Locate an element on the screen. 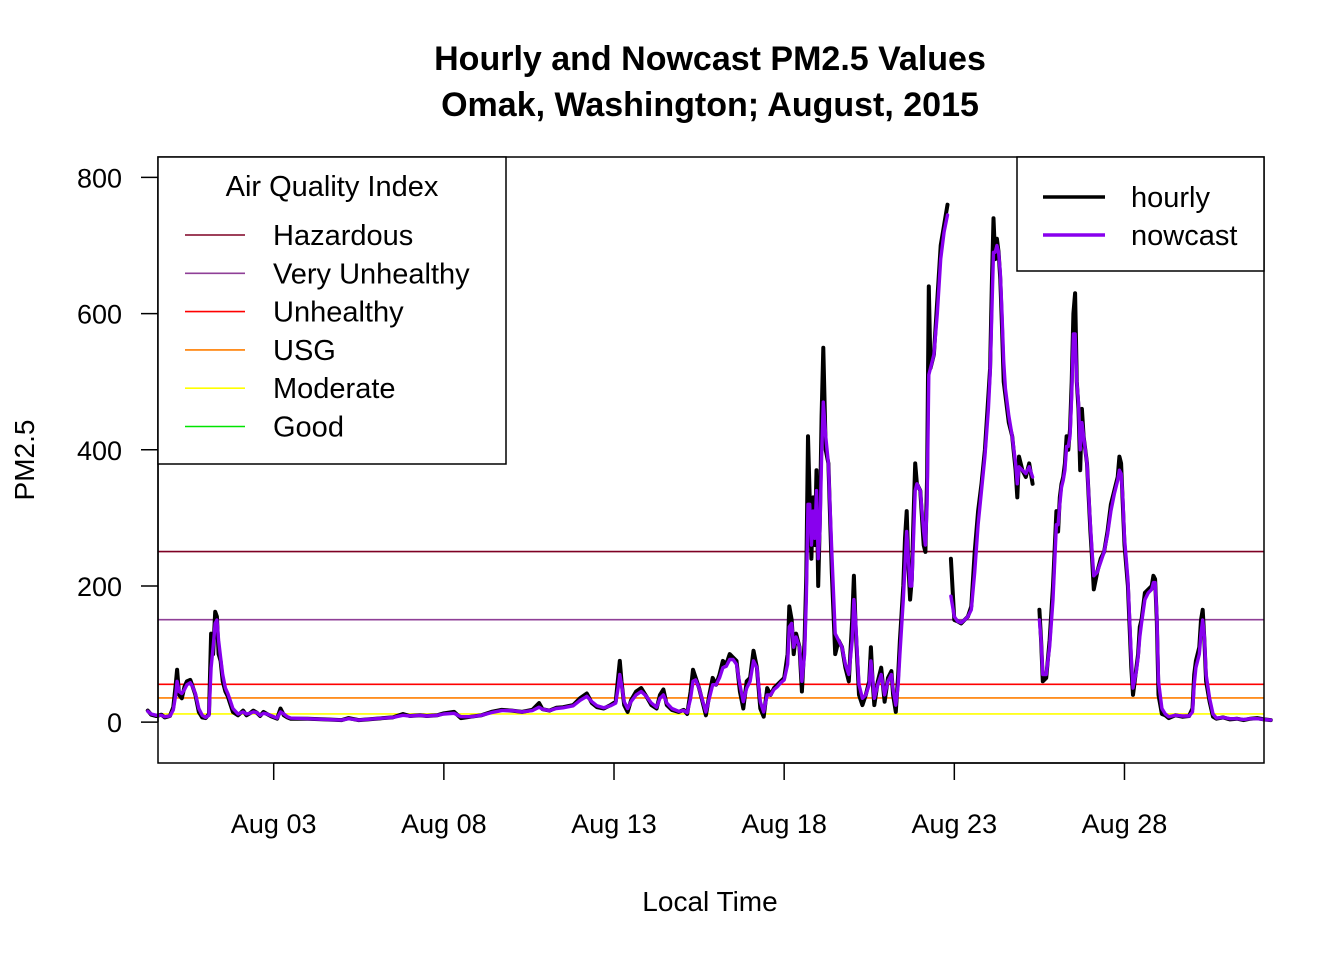 This screenshot has width=1344, height=960. y-tick-label: 0 is located at coordinates (114, 723).